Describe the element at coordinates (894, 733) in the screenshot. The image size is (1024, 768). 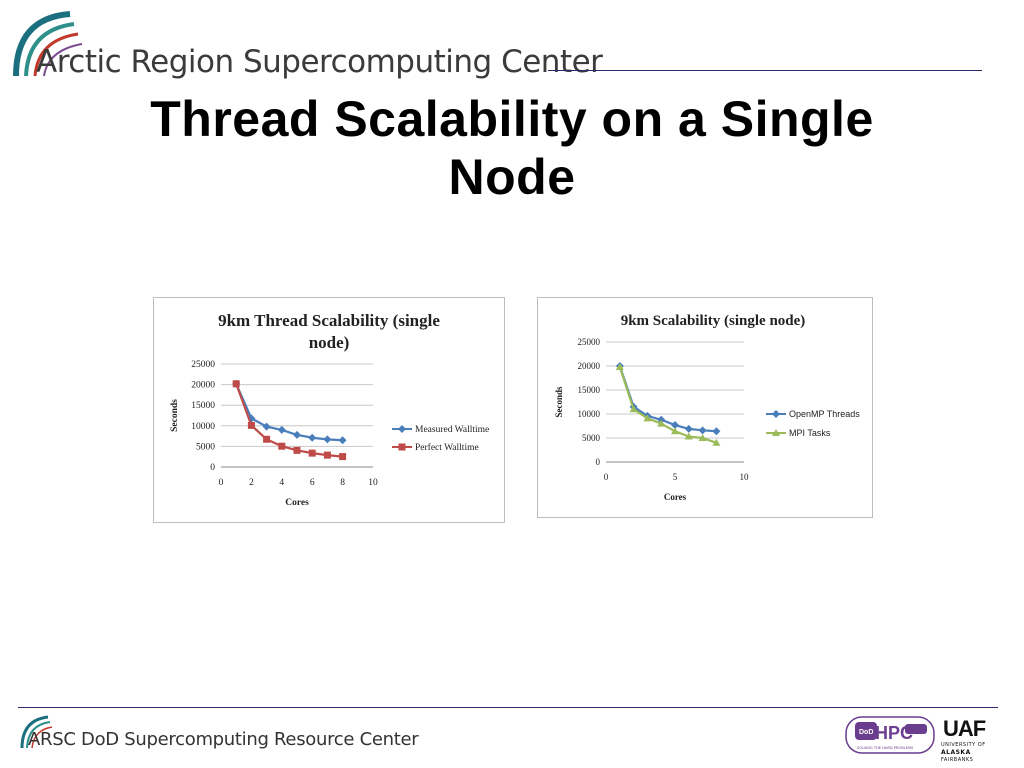
I see `hpc-logo-text: HPC` at that location.